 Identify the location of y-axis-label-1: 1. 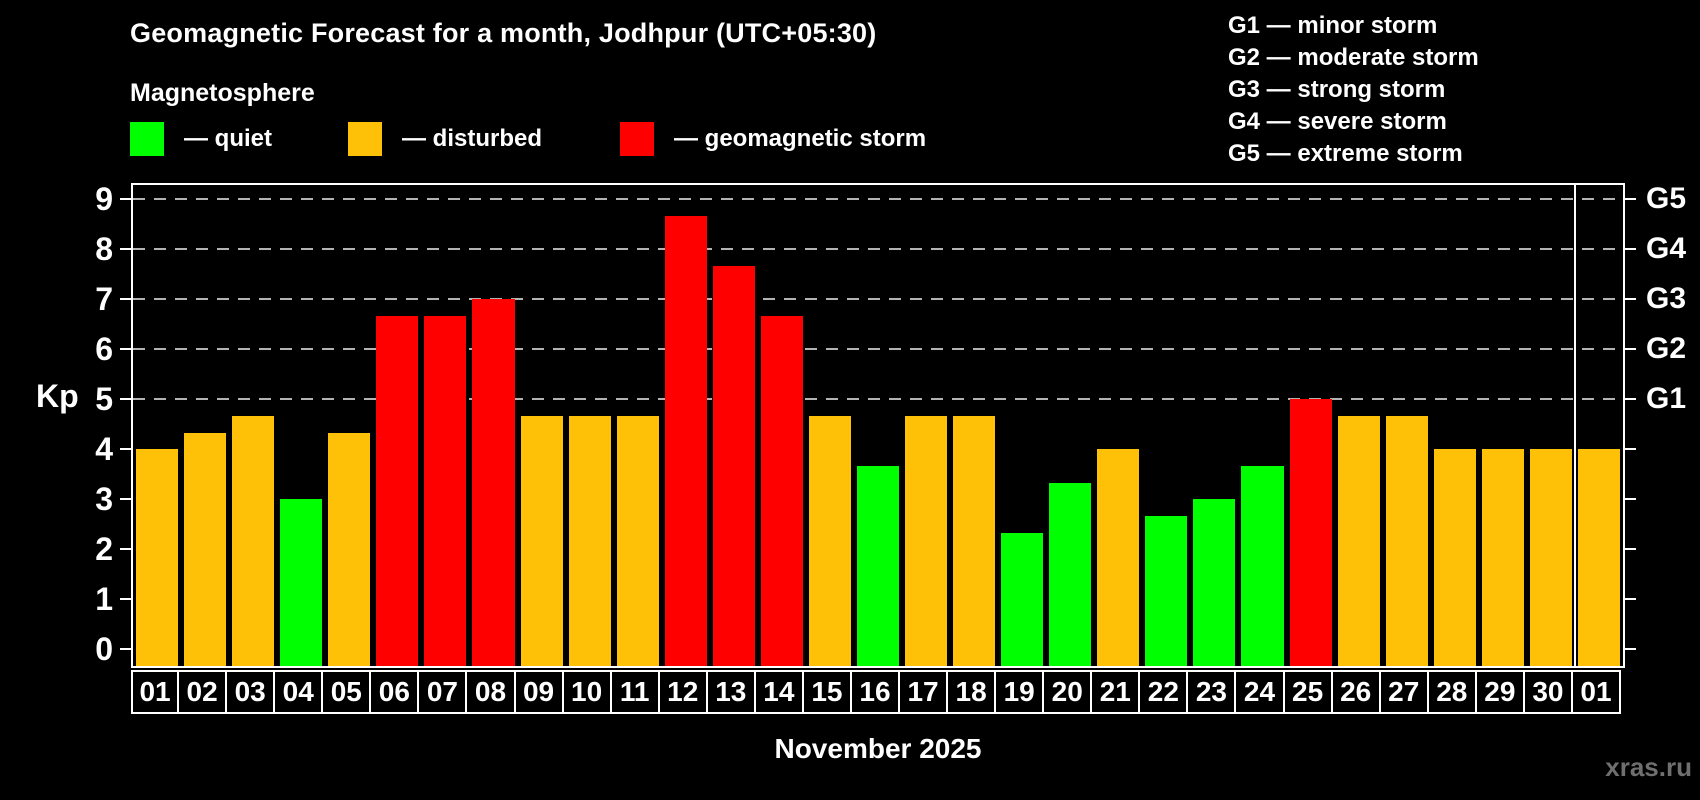
(104, 599).